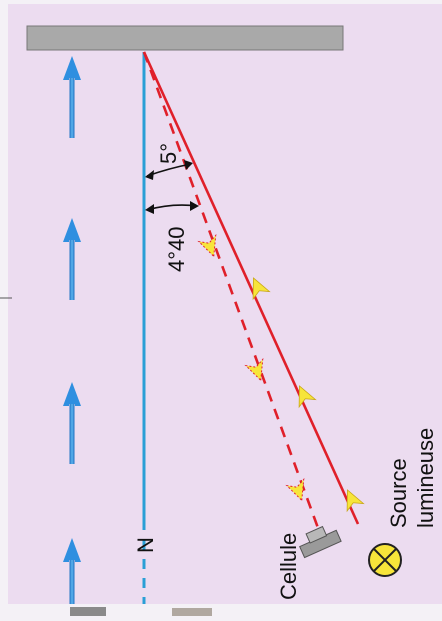  Describe the element at coordinates (385, 560) in the screenshot. I see `light-source-icon` at that location.